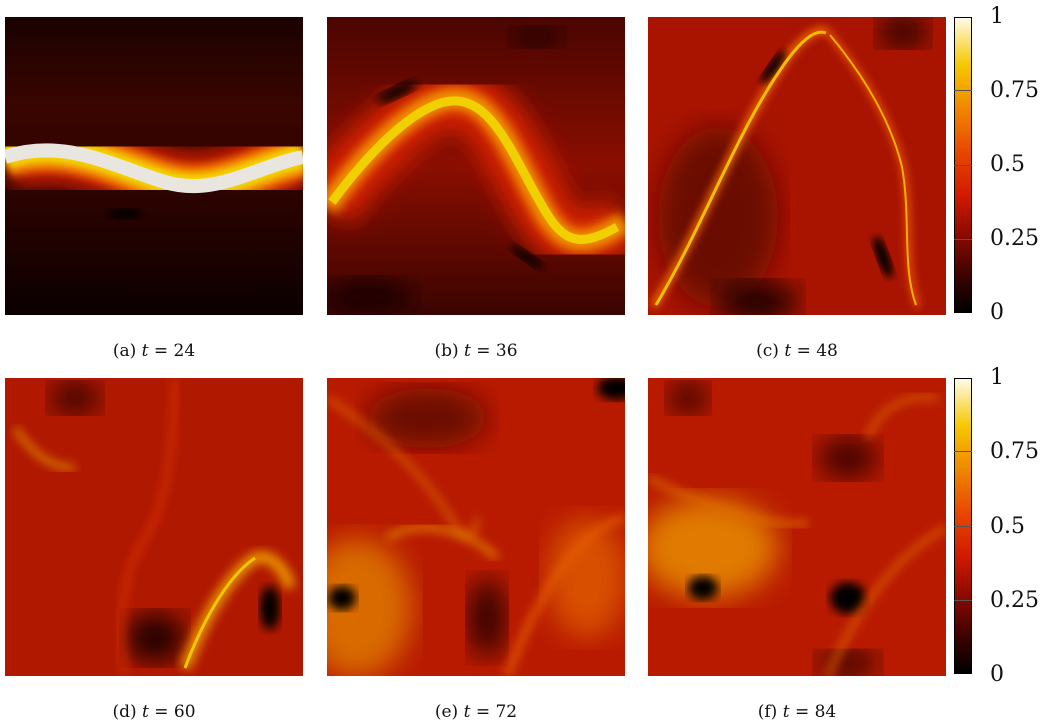  What do you see at coordinates (797, 166) in the screenshot?
I see `panel-c-heatmap` at bounding box center [797, 166].